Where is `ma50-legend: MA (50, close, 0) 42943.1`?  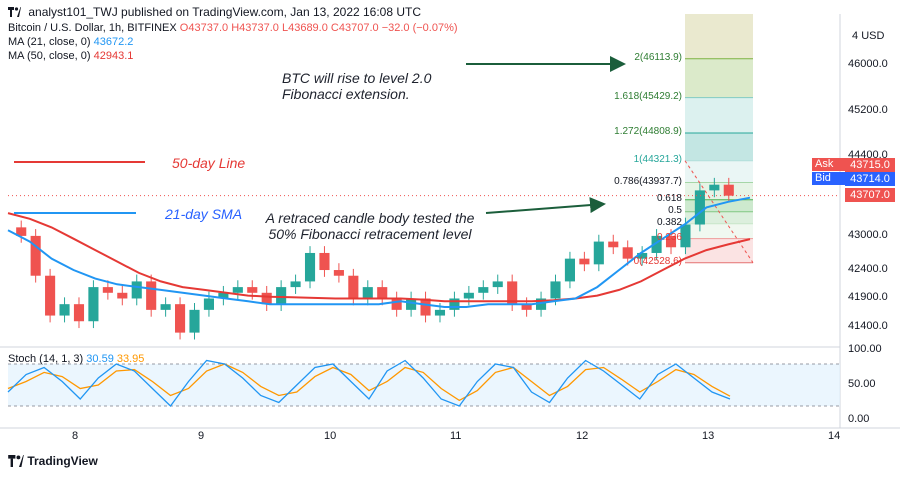 ma50-legend: MA (50, close, 0) 42943.1 is located at coordinates (70, 56).